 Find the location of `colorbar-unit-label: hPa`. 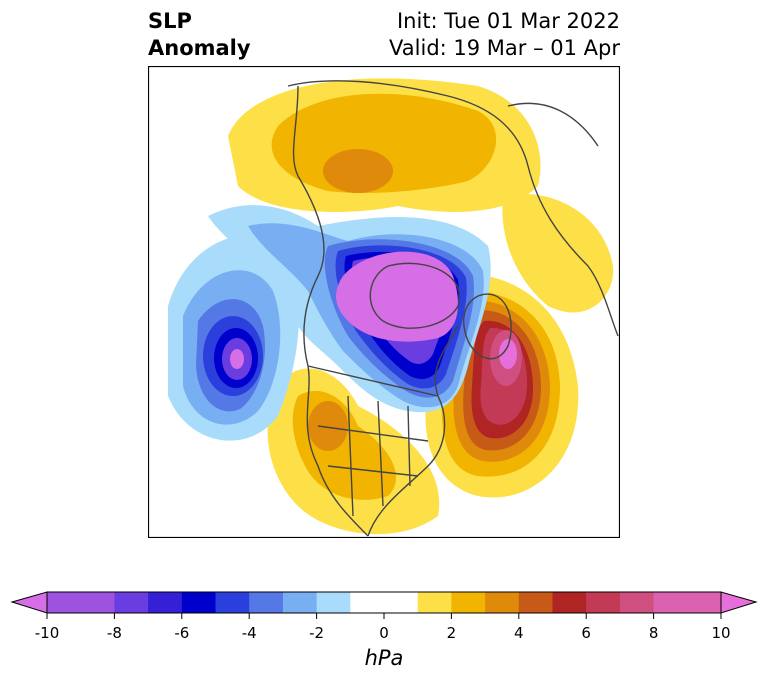

colorbar-unit-label: hPa is located at coordinates (384, 658).